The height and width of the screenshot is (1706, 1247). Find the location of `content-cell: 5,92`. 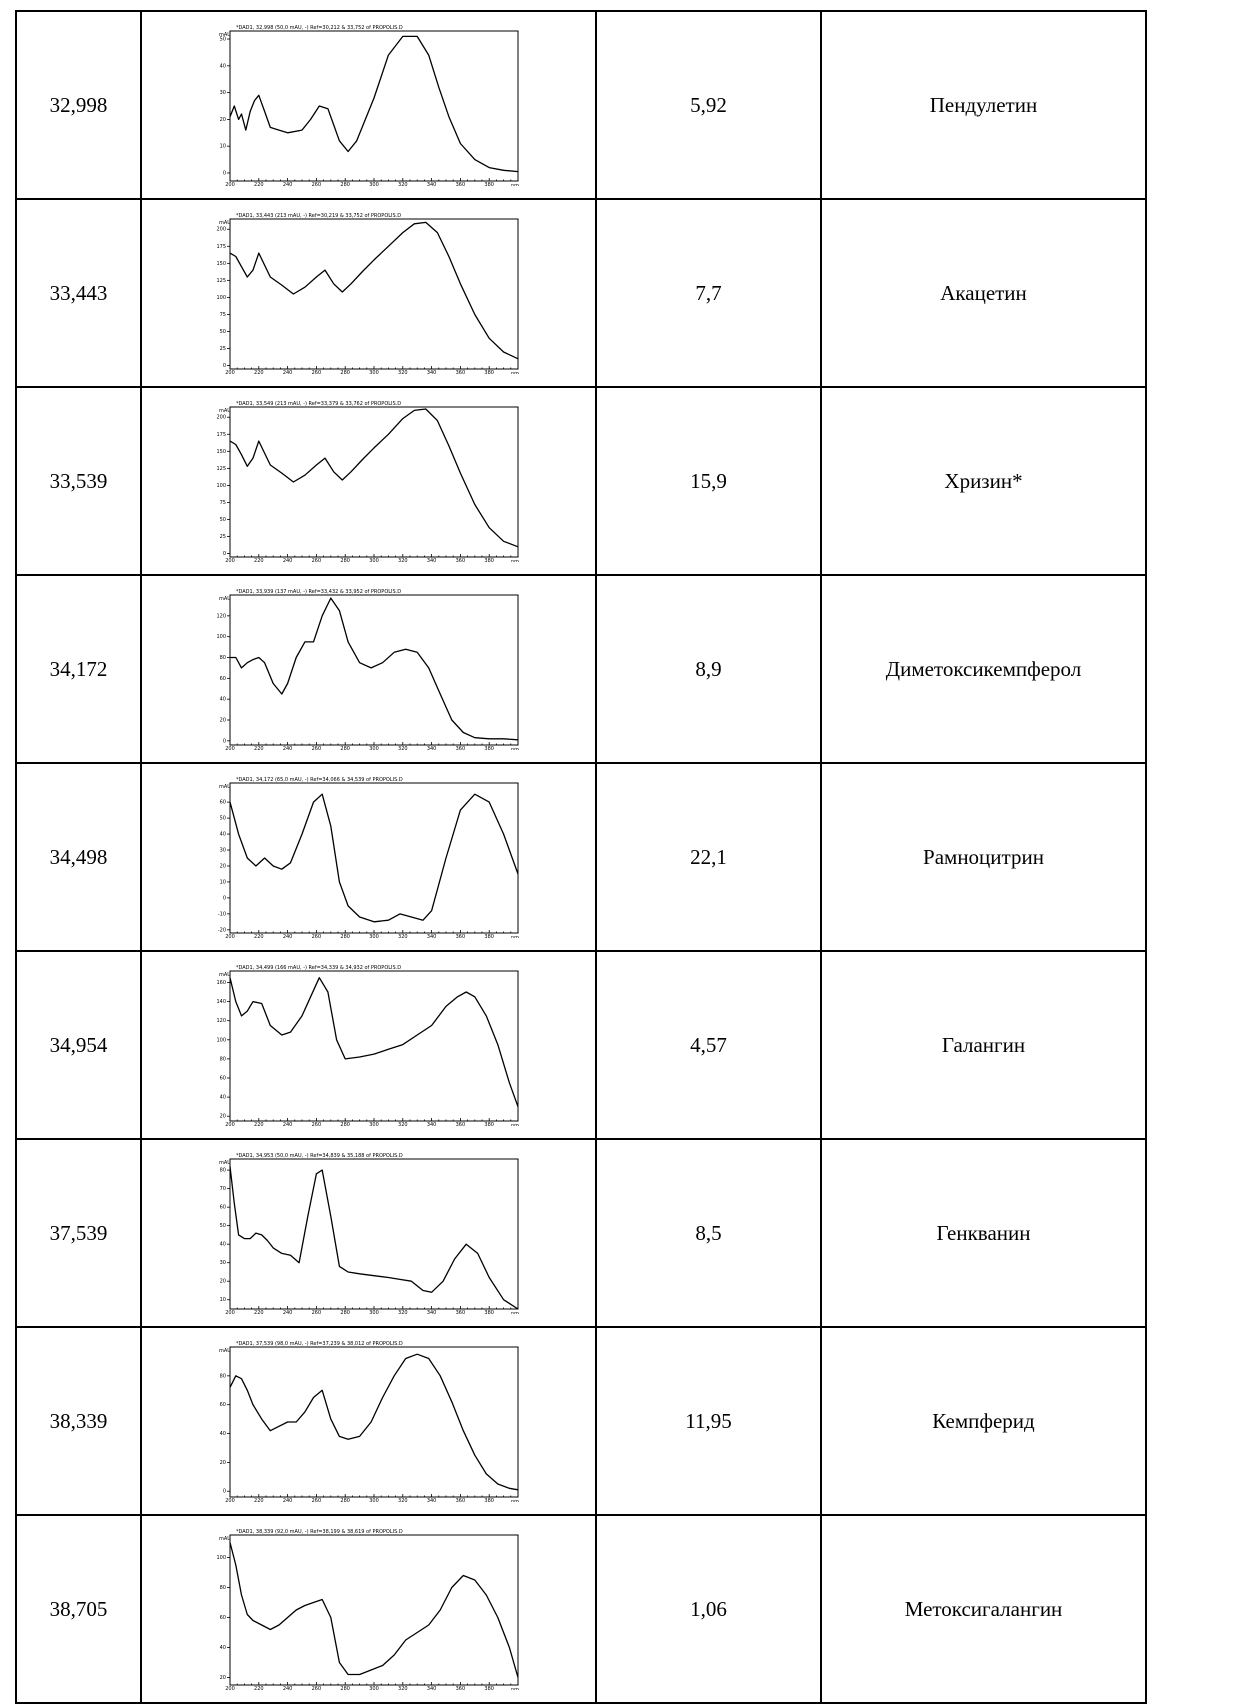

content-cell: 5,92 is located at coordinates (708, 105).